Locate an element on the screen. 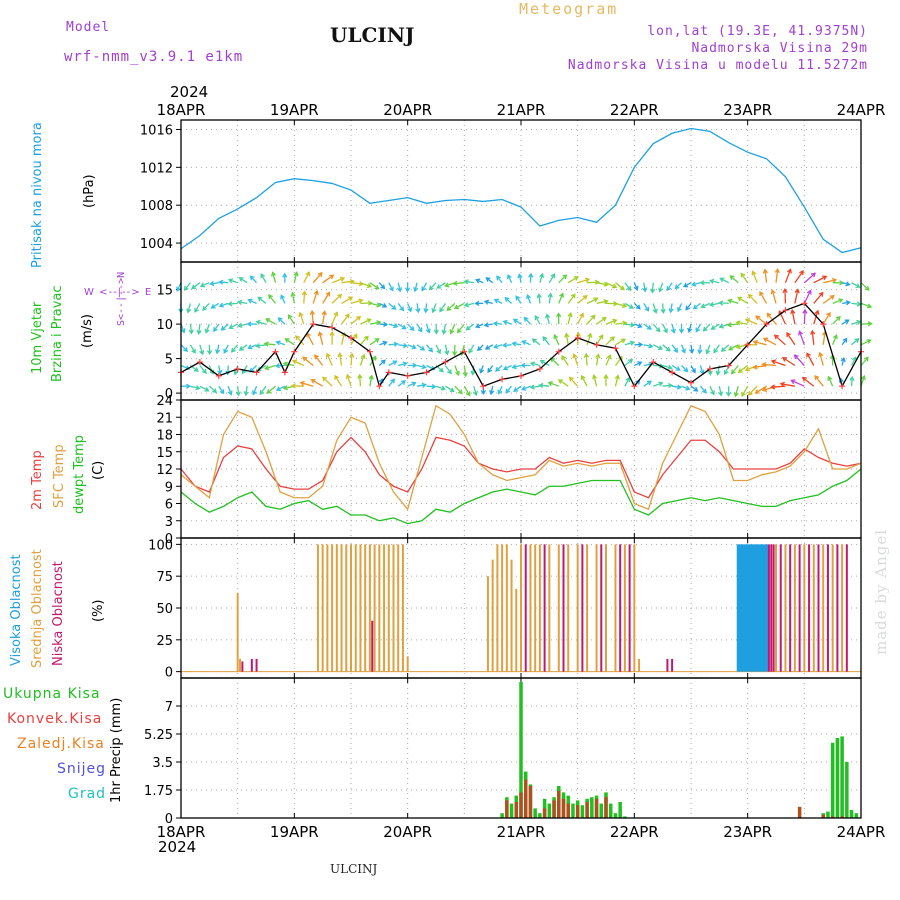 This screenshot has width=900, height=900. temperature-ytick-label: 6 is located at coordinates (169, 505).